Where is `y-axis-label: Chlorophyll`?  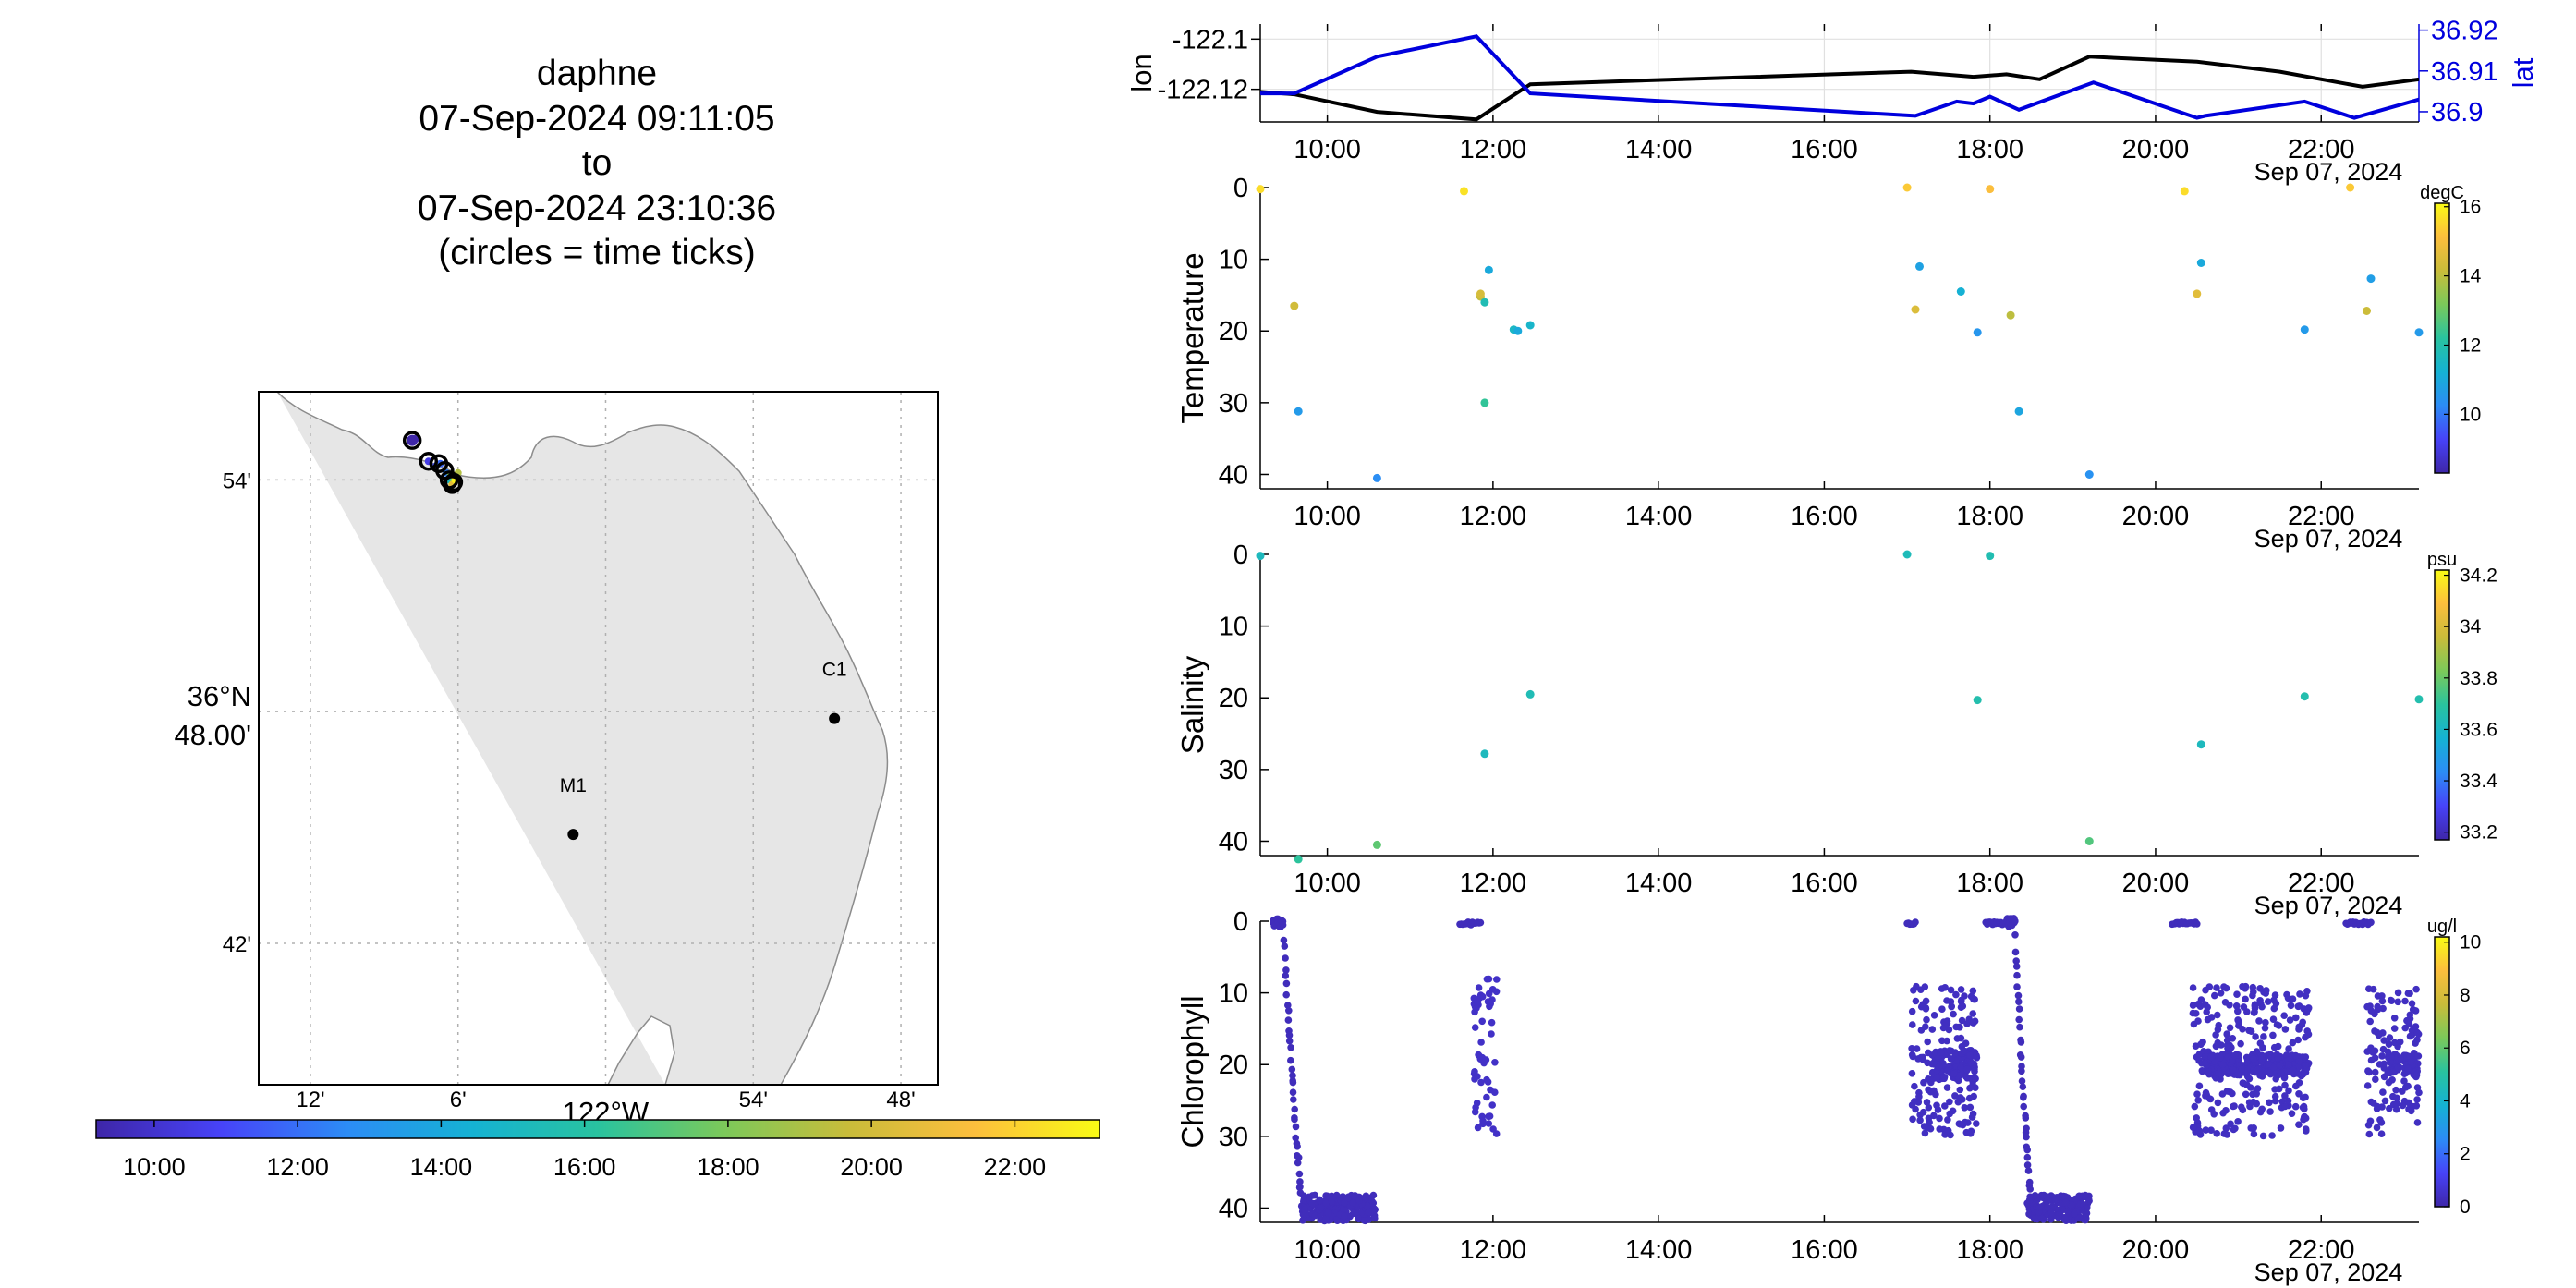 y-axis-label: Chlorophyll is located at coordinates (1192, 1071).